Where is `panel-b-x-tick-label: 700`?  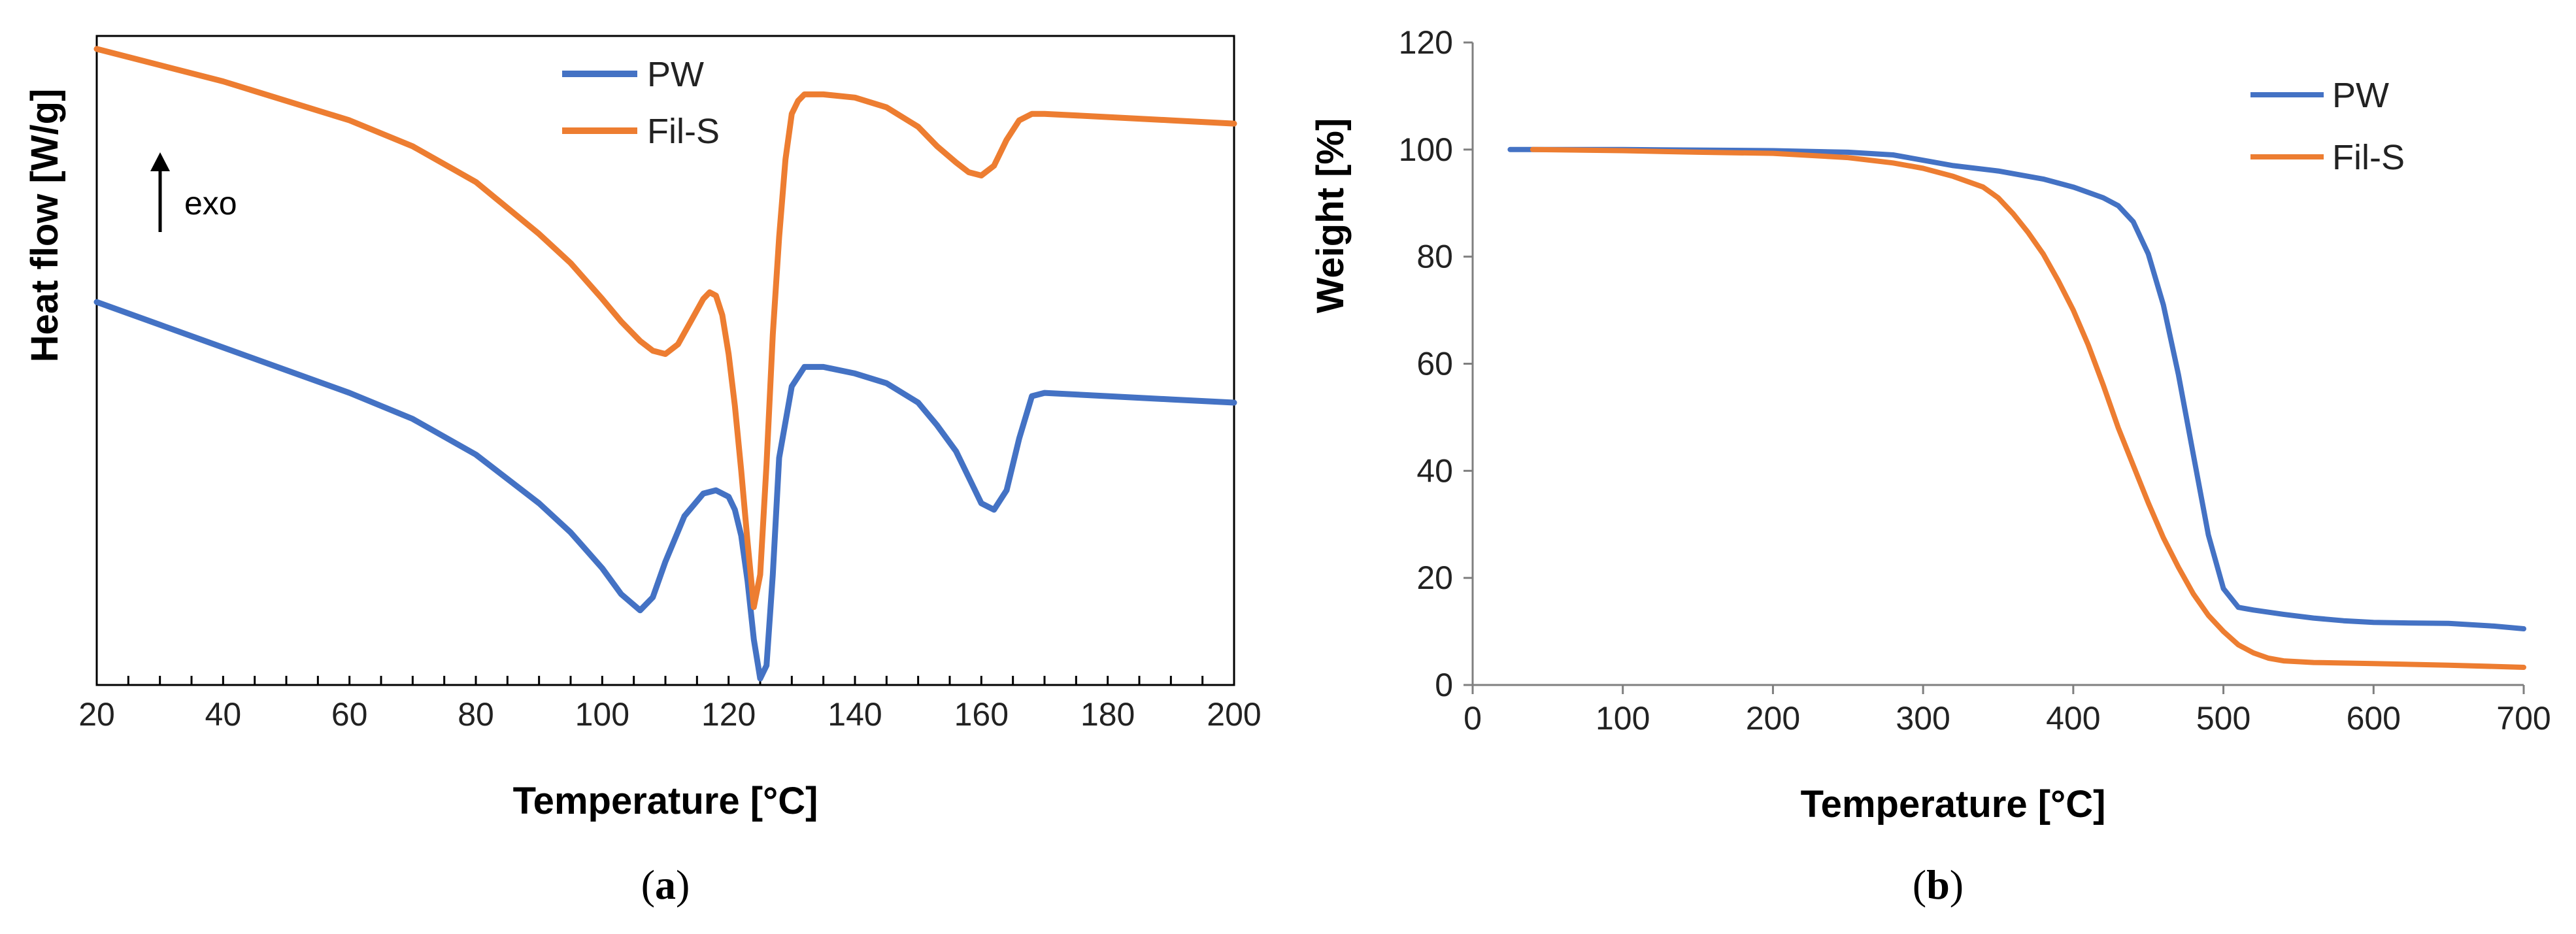
panel-b-x-tick-label: 700 is located at coordinates (2524, 718).